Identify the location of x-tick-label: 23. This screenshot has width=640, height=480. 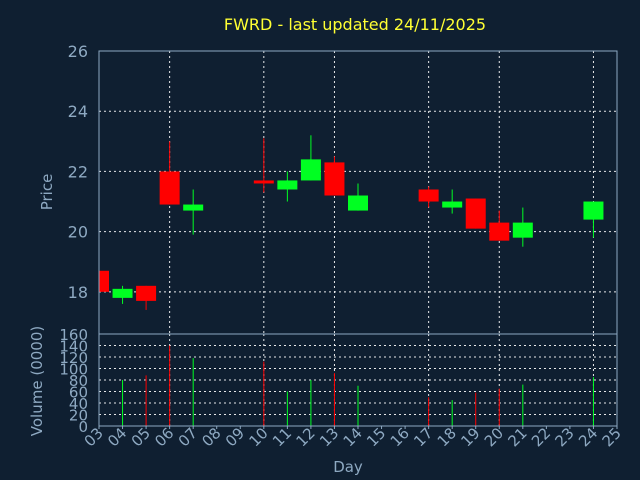
(565, 437).